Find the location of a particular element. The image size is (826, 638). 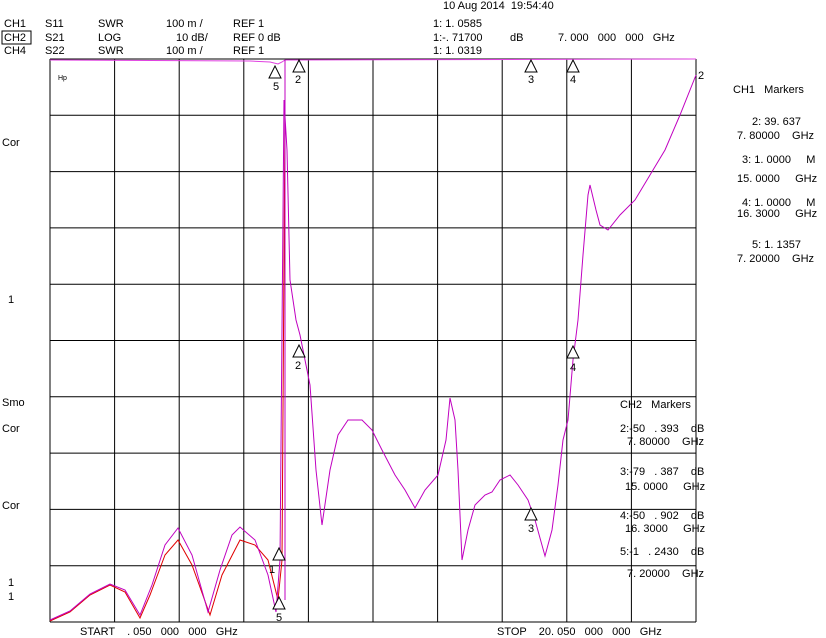

side-label: Smo is located at coordinates (13, 403).